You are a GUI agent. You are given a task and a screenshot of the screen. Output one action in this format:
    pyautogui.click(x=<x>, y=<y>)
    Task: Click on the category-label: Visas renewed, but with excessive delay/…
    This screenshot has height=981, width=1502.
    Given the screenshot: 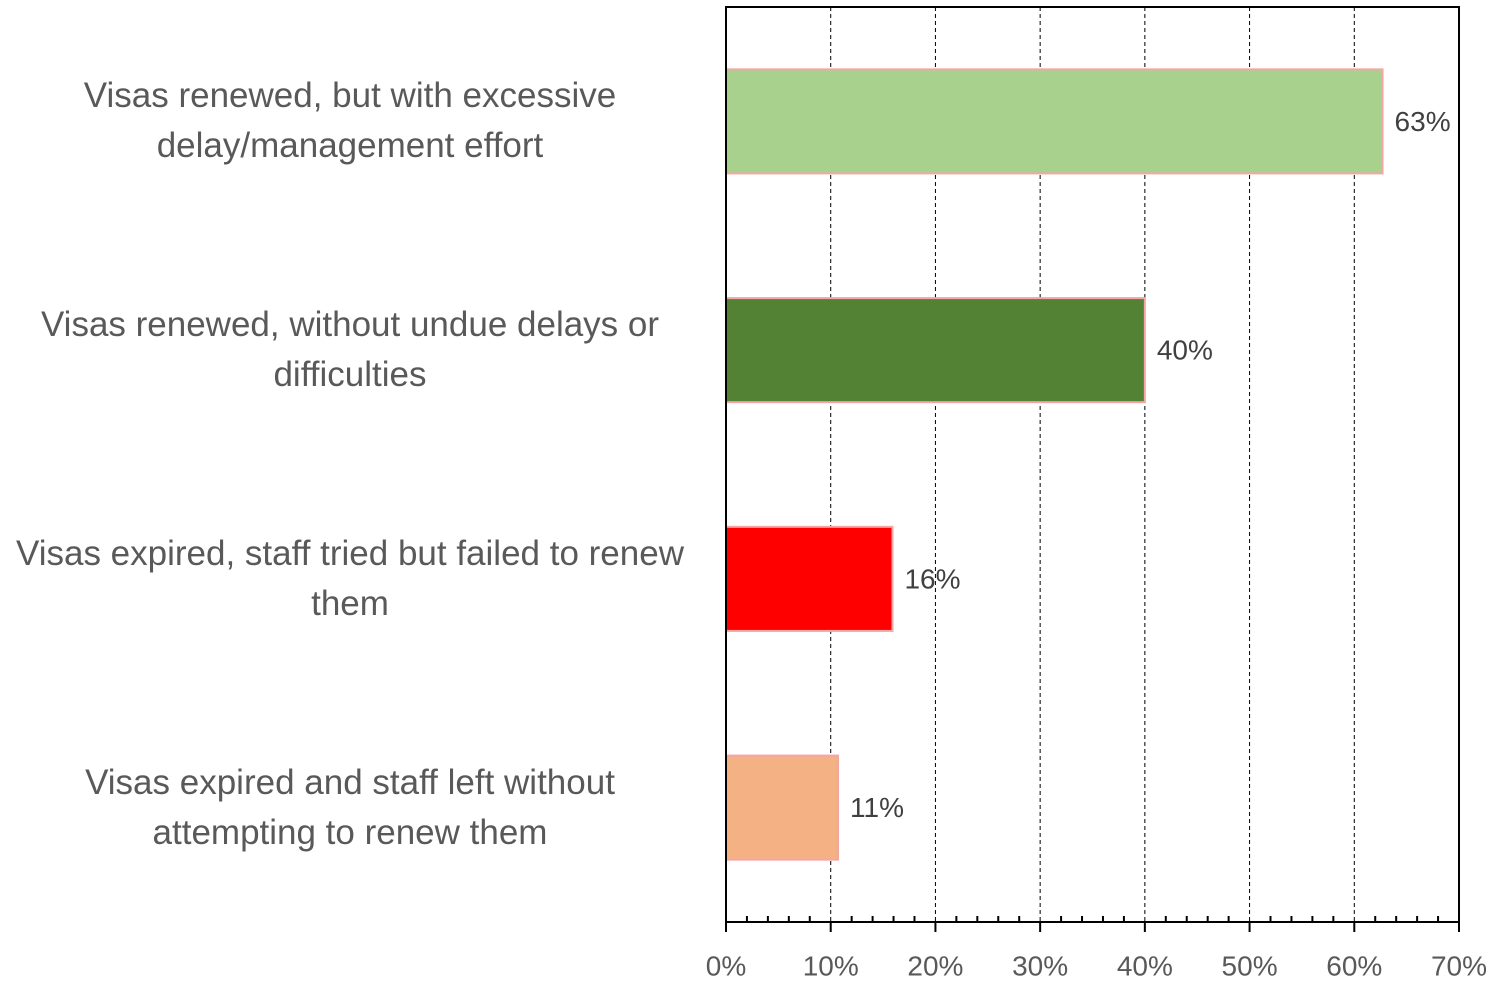 What is the action you would take?
    pyautogui.click(x=350, y=121)
    